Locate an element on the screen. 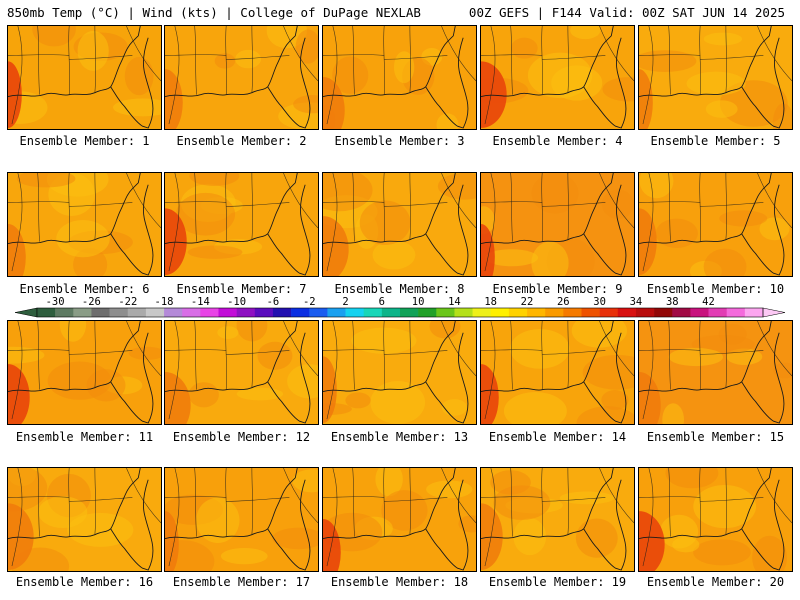 This screenshot has height=600, width=800. colorbar-tick-label: -18 is located at coordinates (164, 302).